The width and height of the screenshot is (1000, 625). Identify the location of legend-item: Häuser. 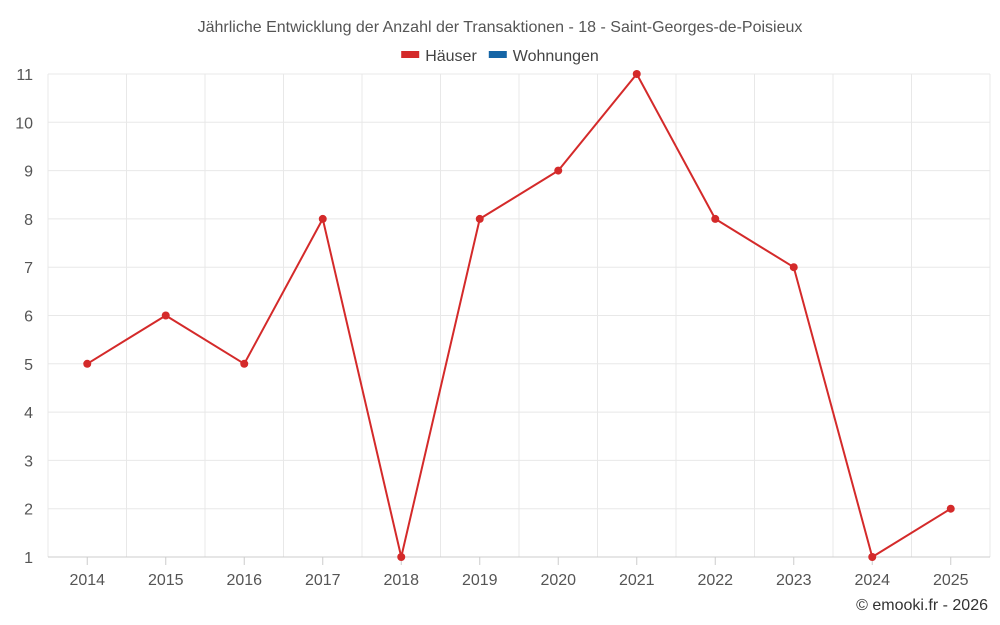
(439, 56).